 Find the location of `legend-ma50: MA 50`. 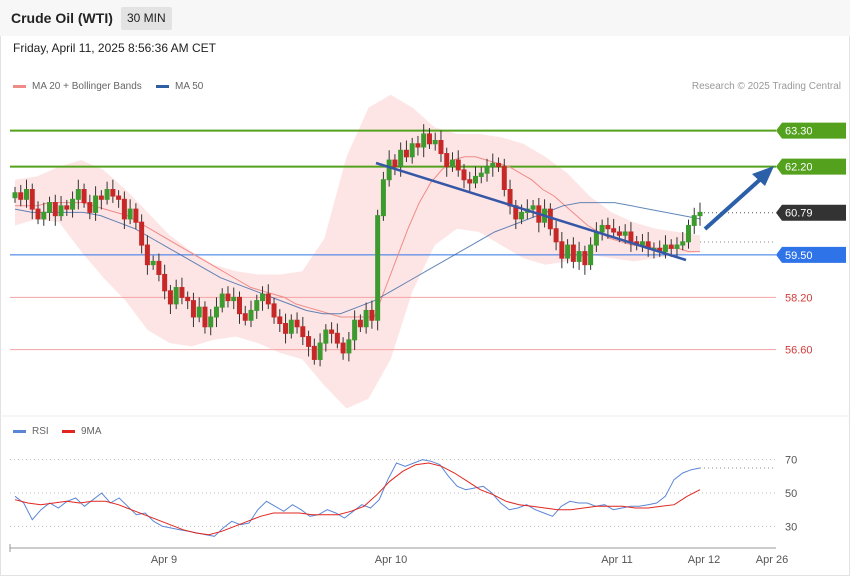

legend-ma50: MA 50 is located at coordinates (179, 86).